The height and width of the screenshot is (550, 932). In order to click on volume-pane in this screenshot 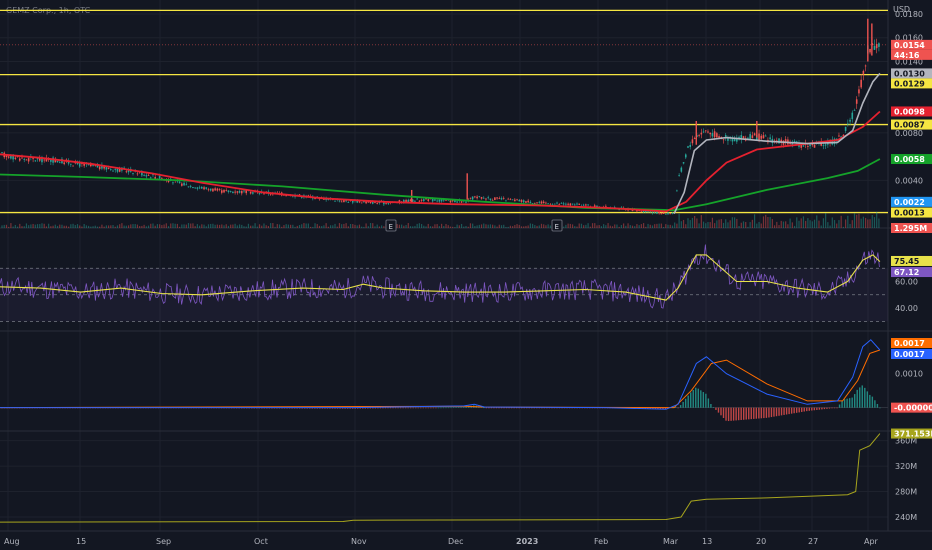, I will do `click(440, 219)`.